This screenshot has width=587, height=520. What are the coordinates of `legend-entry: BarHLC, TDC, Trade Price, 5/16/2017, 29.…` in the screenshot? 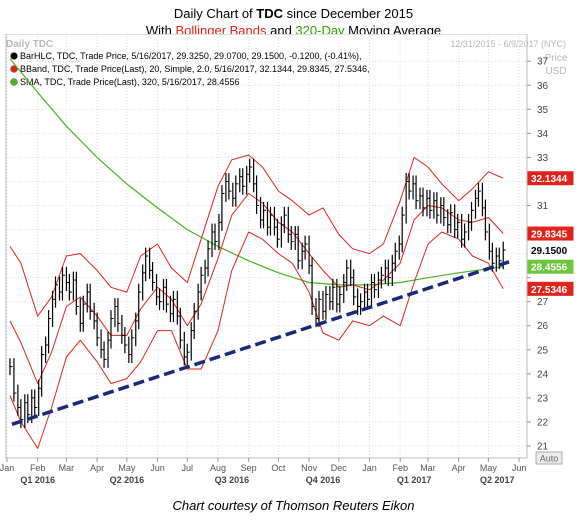 It's located at (191, 56).